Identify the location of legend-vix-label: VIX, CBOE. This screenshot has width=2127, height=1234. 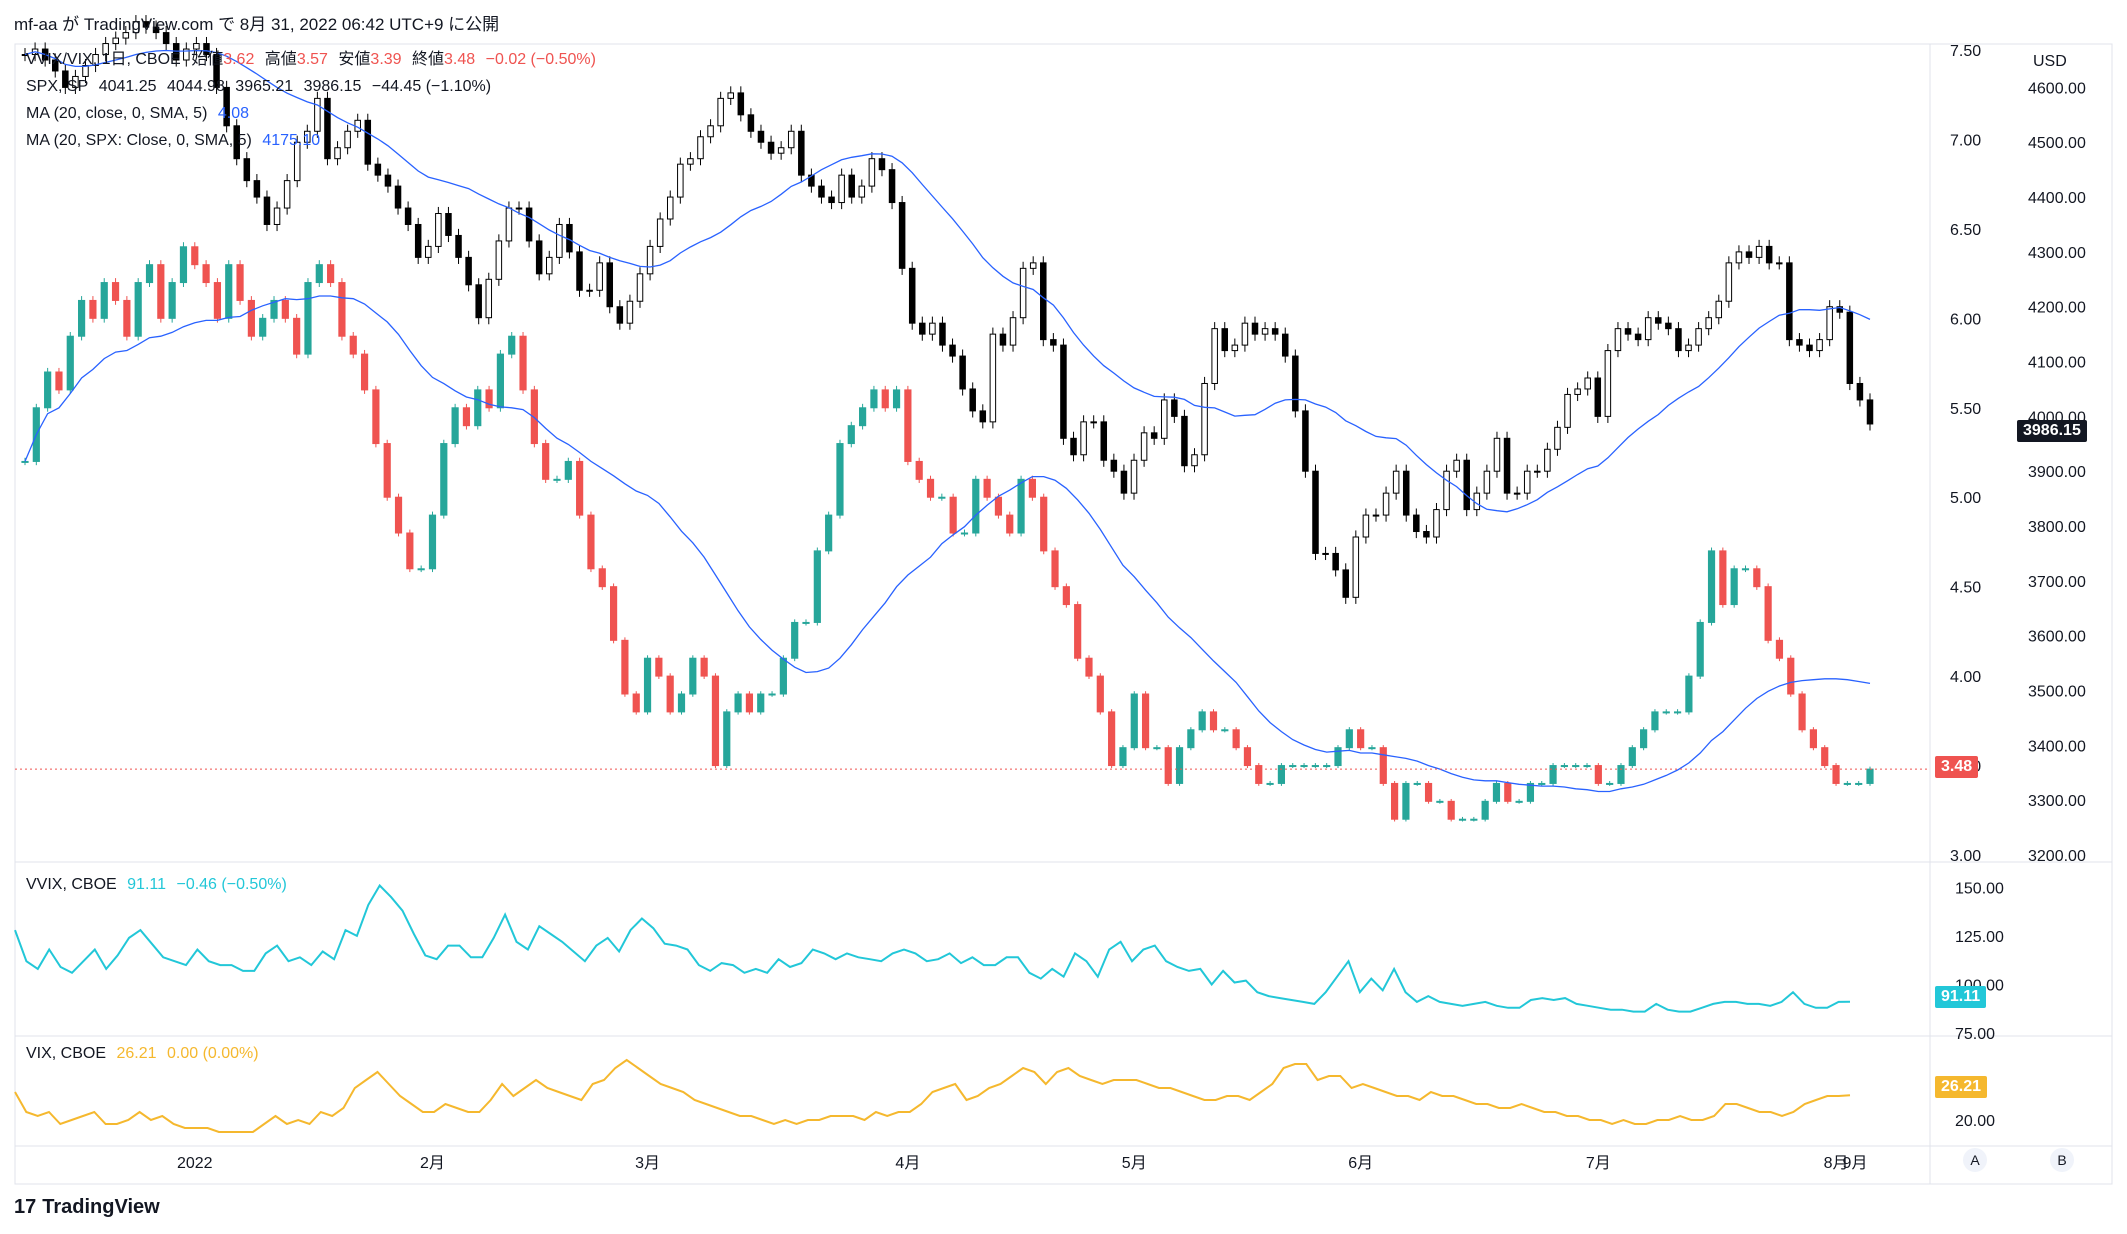
(66, 1053).